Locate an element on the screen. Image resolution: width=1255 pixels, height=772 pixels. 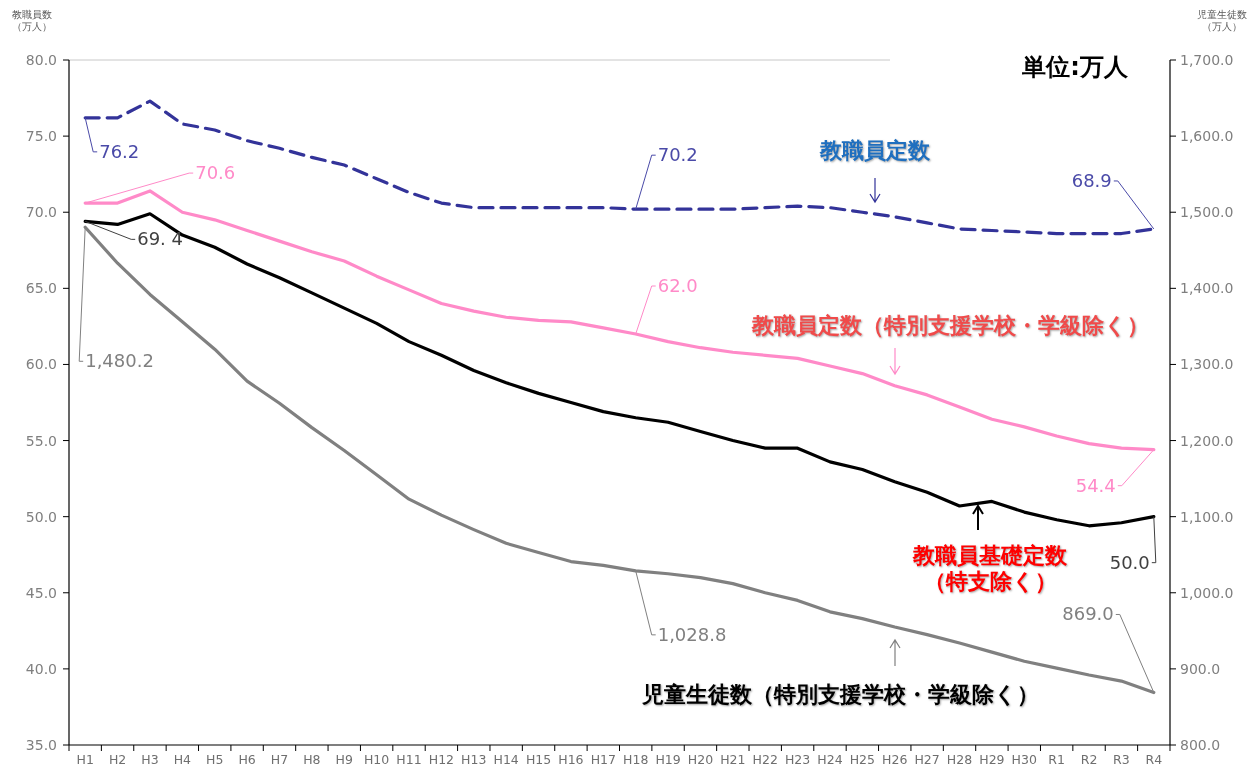
x-tick-label: H22 is located at coordinates (765, 759).